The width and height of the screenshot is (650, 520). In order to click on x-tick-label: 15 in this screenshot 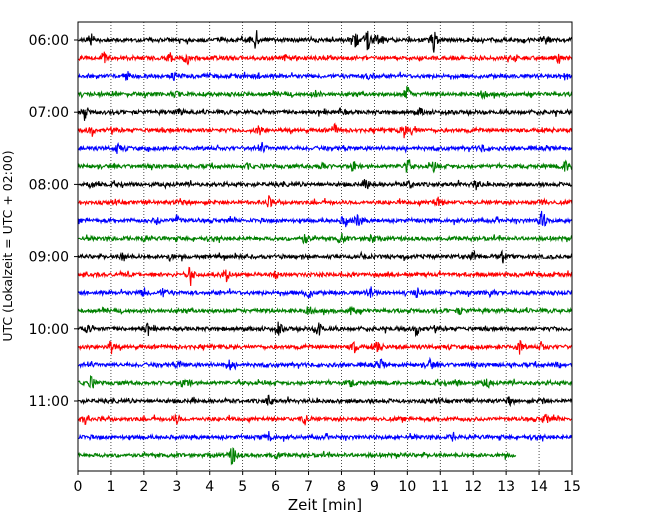, I will do `click(572, 487)`.